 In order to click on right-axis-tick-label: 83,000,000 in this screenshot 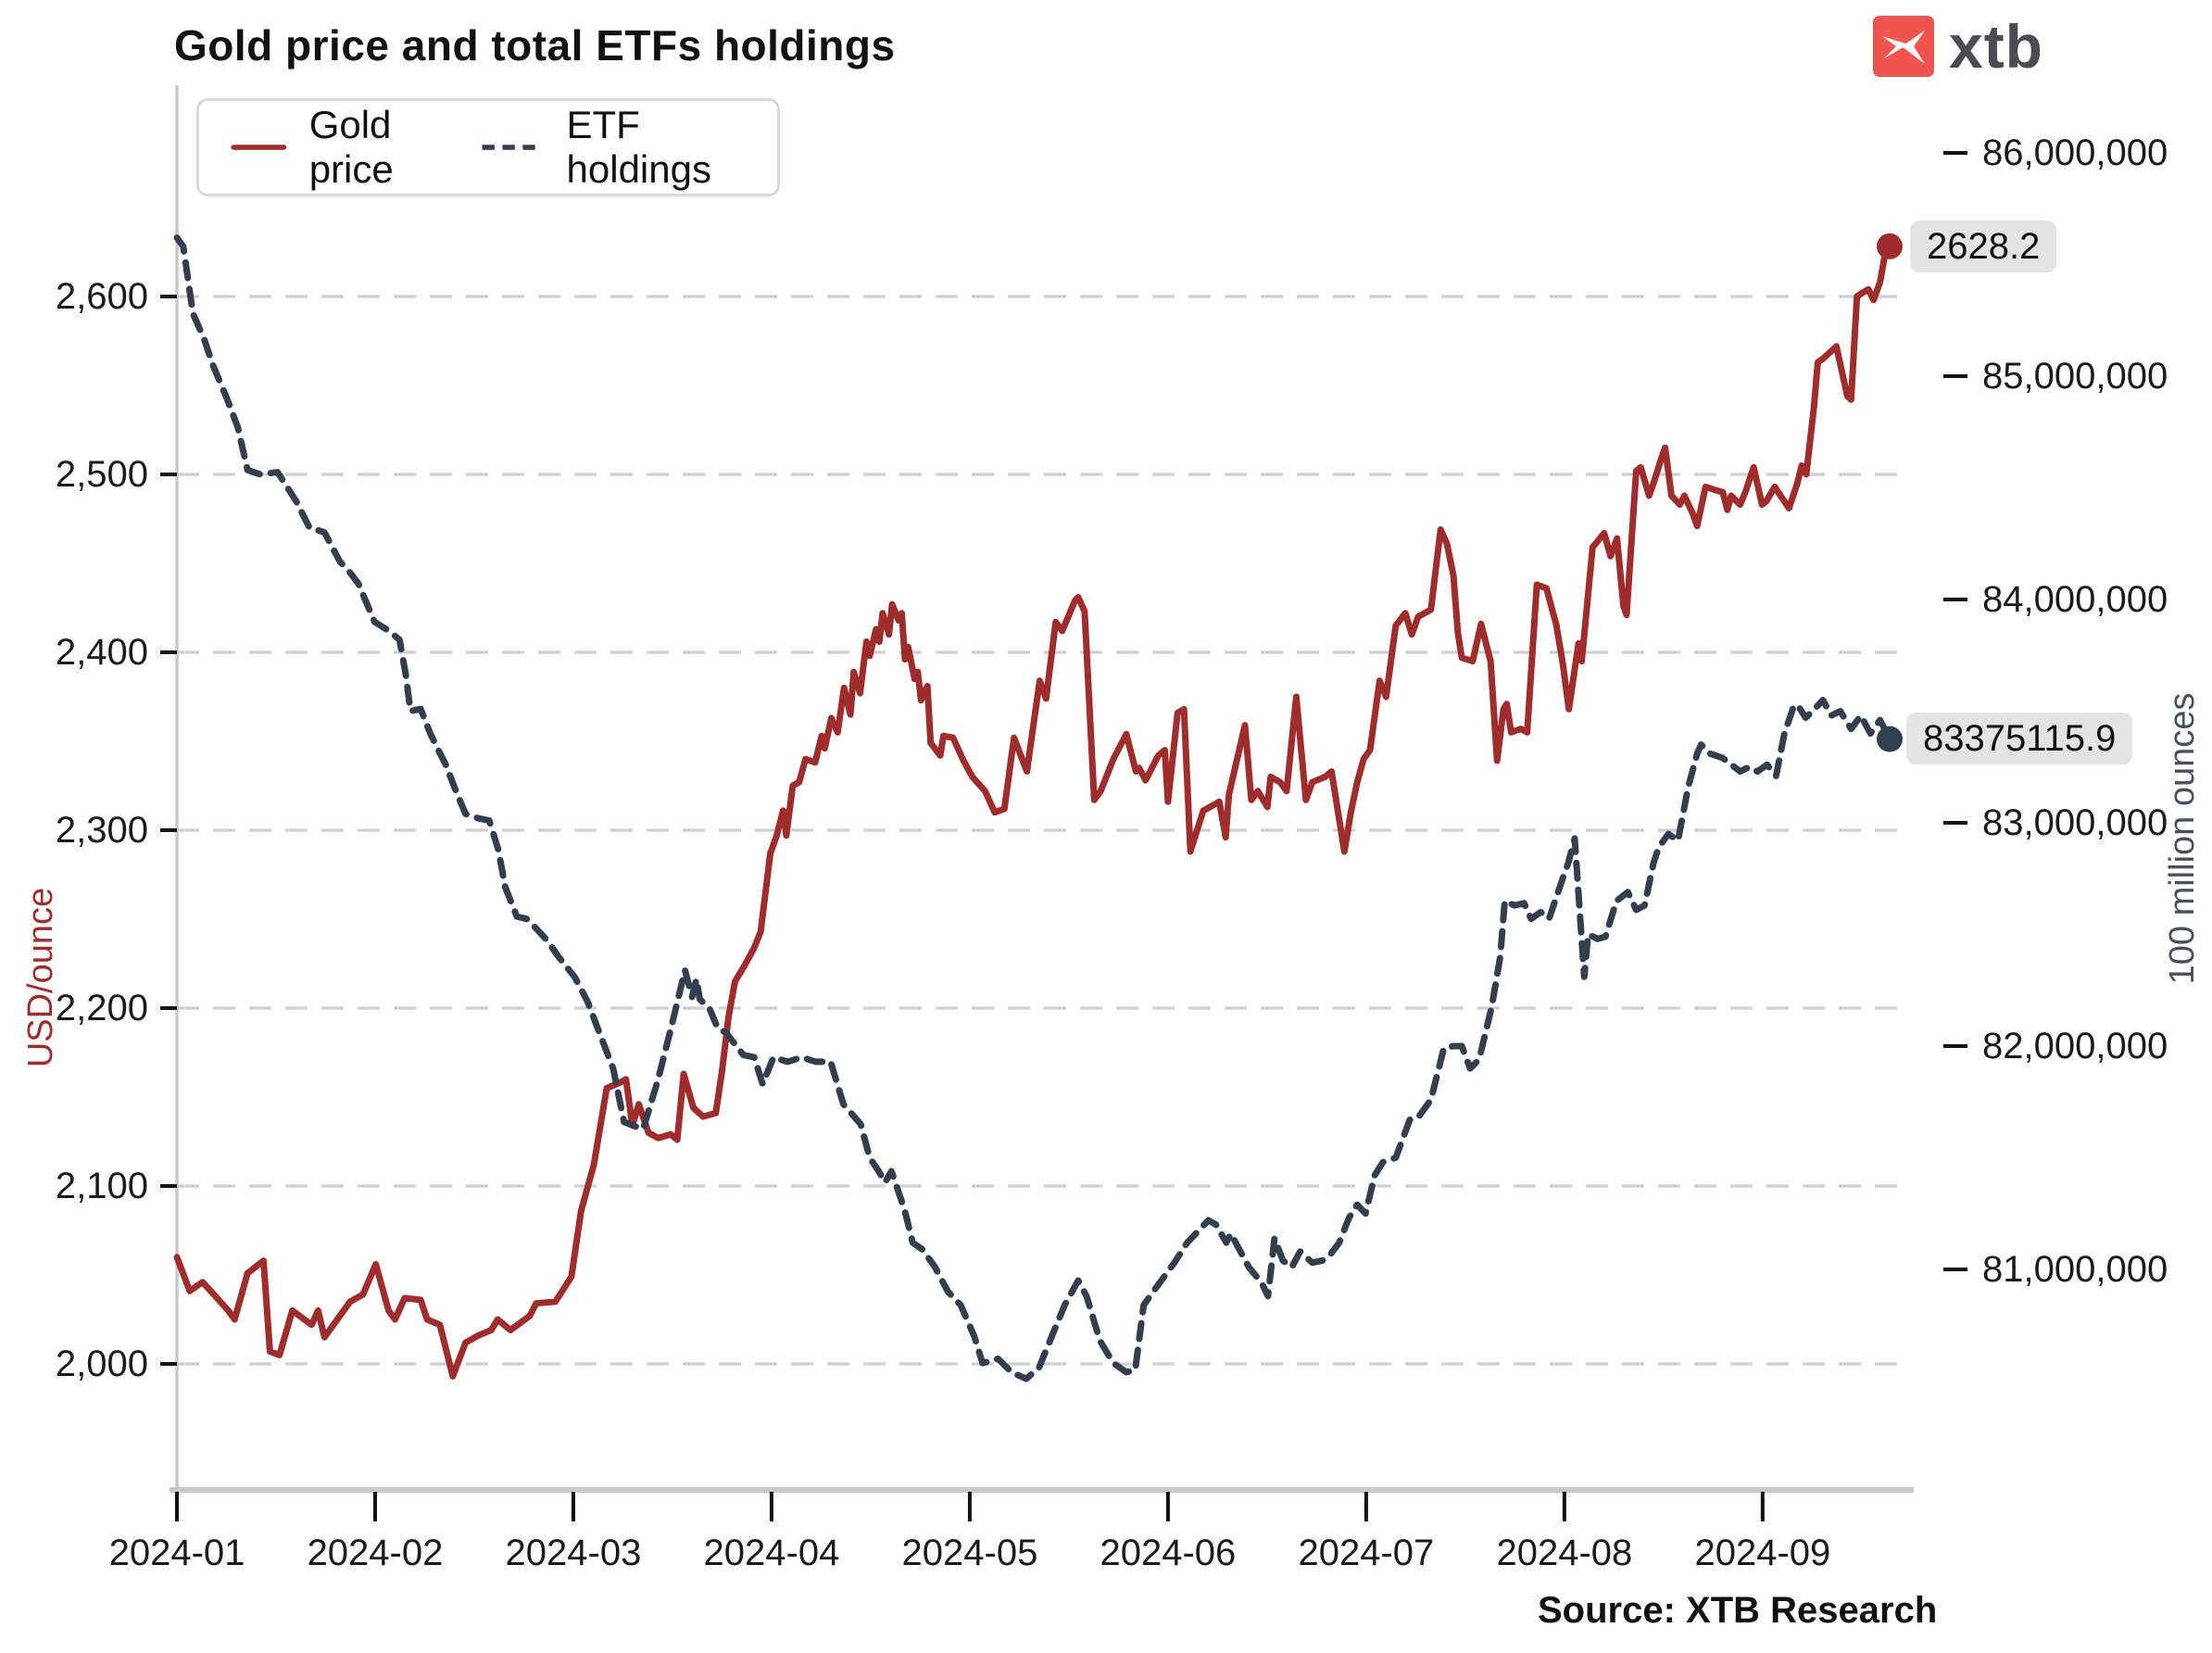, I will do `click(2075, 822)`.